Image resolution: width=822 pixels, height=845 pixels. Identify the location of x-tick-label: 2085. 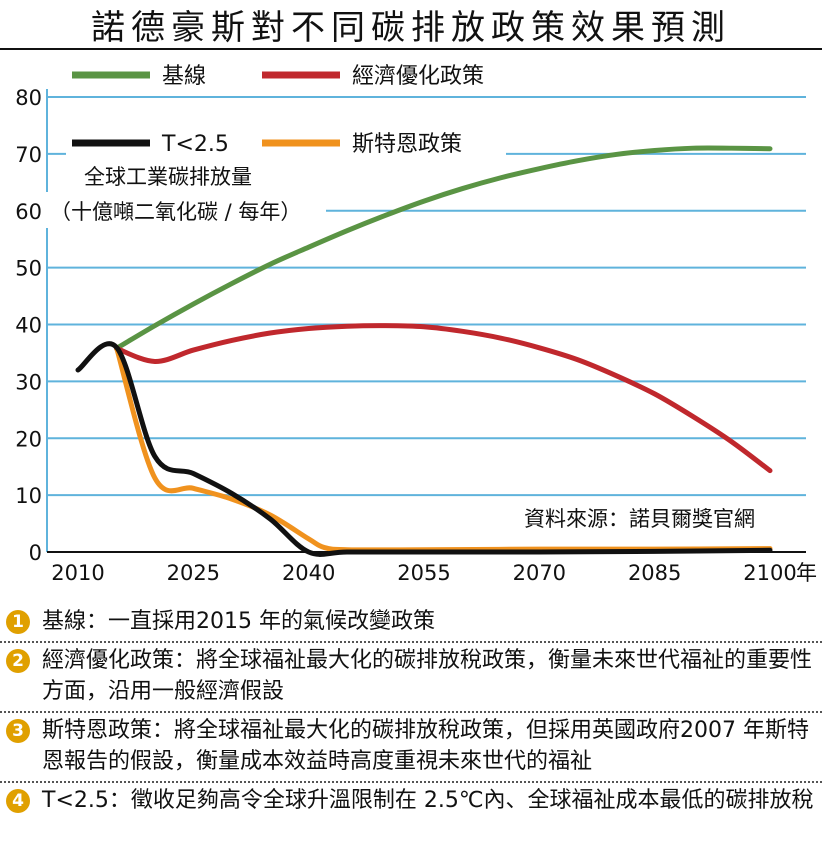
(654, 573).